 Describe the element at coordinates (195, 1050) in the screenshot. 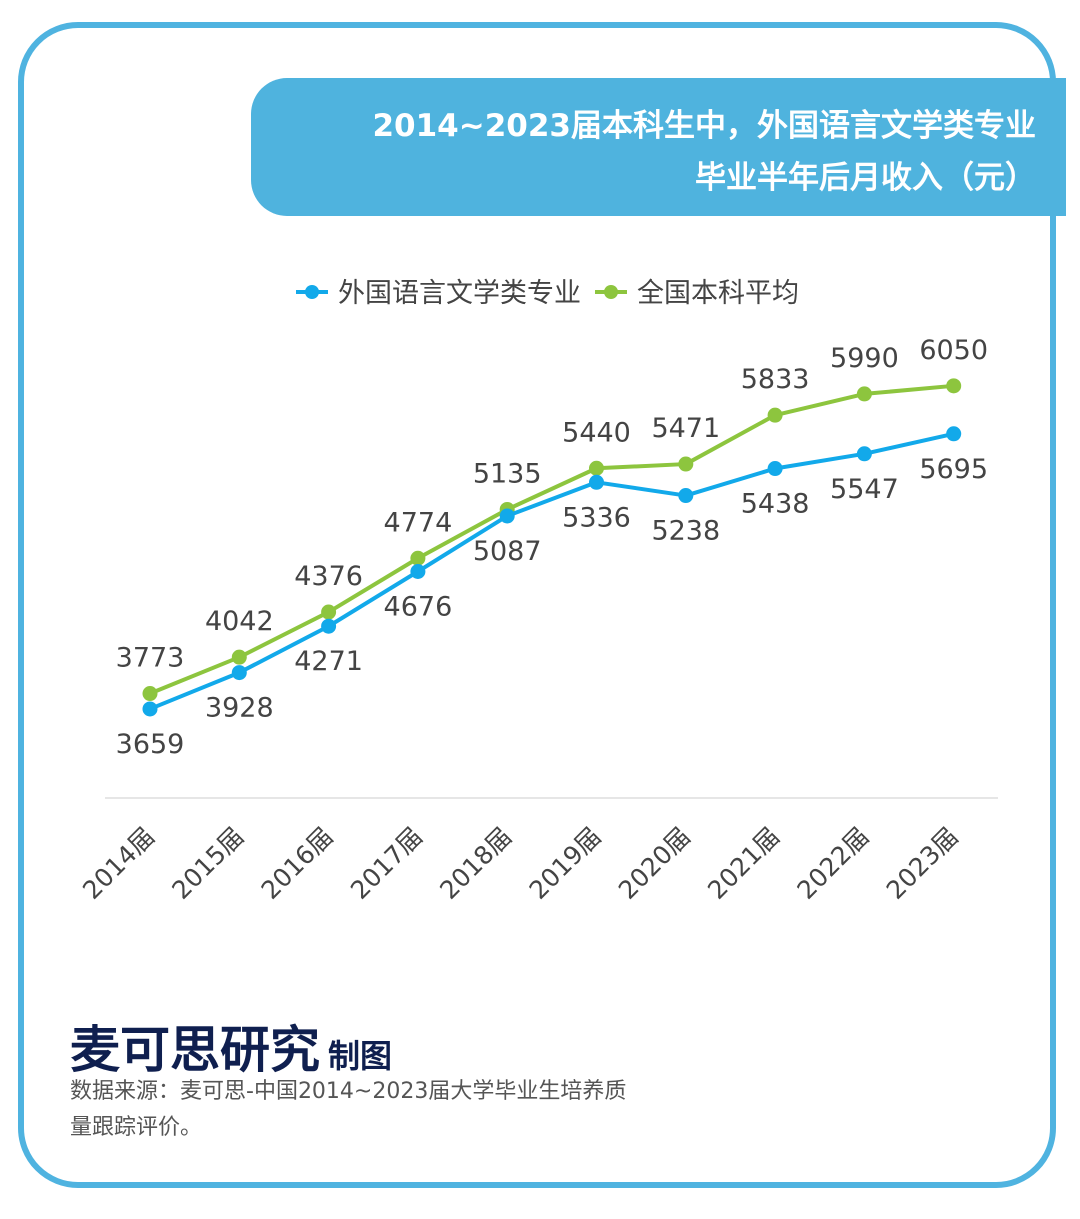

I see `brand-name: 麦可思研究` at that location.